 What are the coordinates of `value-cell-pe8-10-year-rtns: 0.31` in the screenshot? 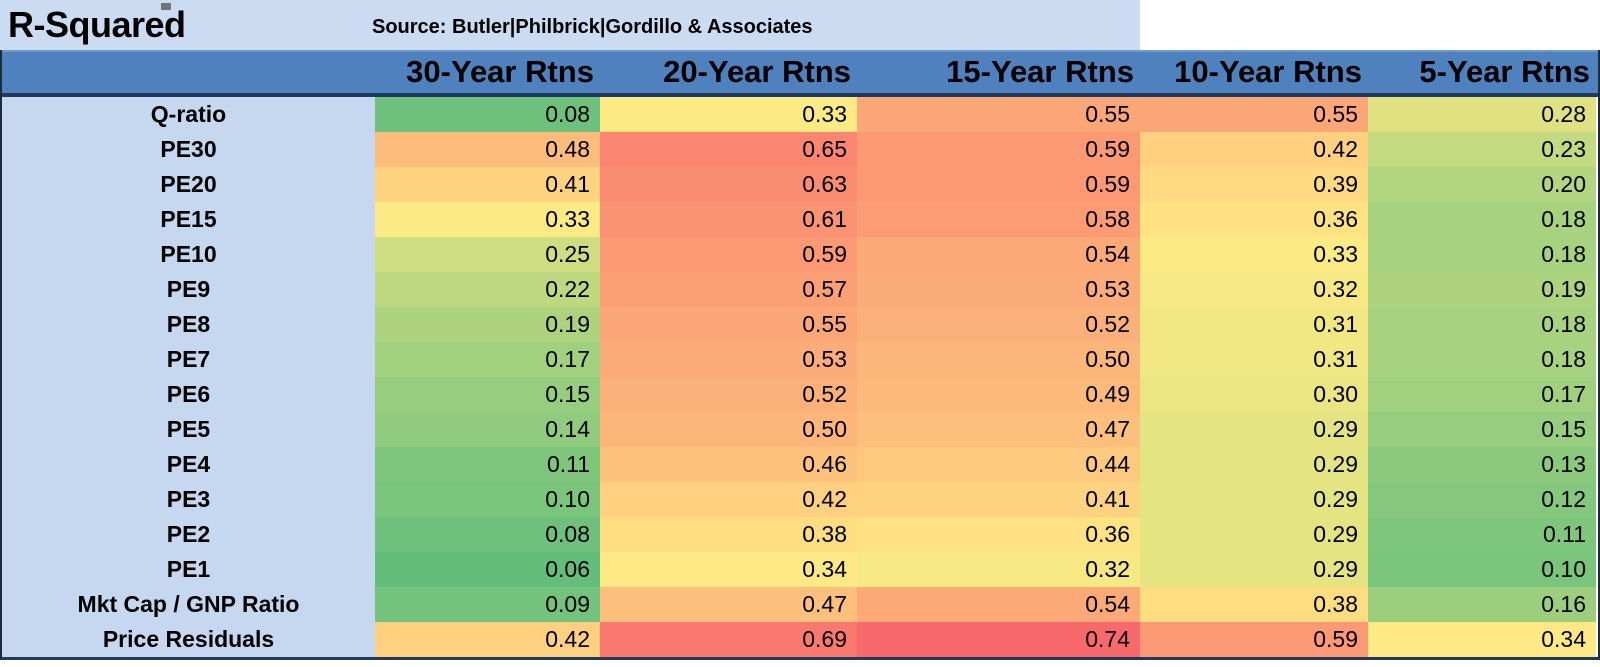 It's located at (1254, 324).